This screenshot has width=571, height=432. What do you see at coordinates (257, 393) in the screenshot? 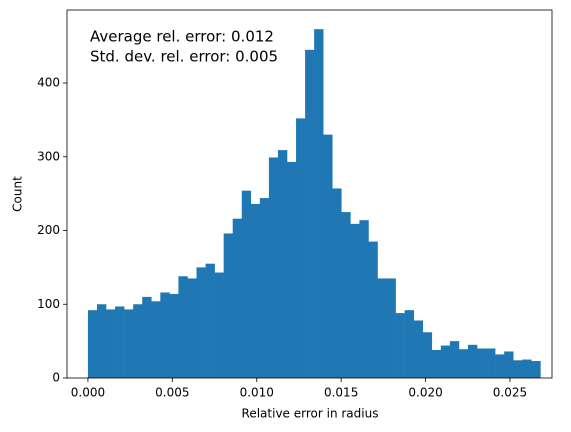
I see `x-tick-label: 0.010` at bounding box center [257, 393].